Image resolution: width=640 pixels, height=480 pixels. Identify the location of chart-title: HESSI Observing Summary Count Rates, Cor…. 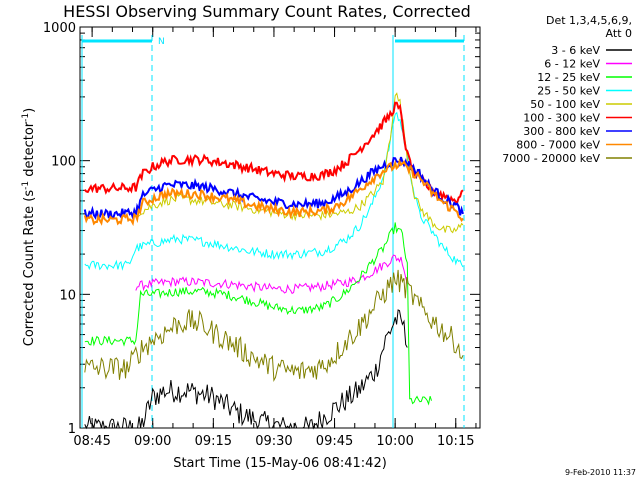
(267, 11).